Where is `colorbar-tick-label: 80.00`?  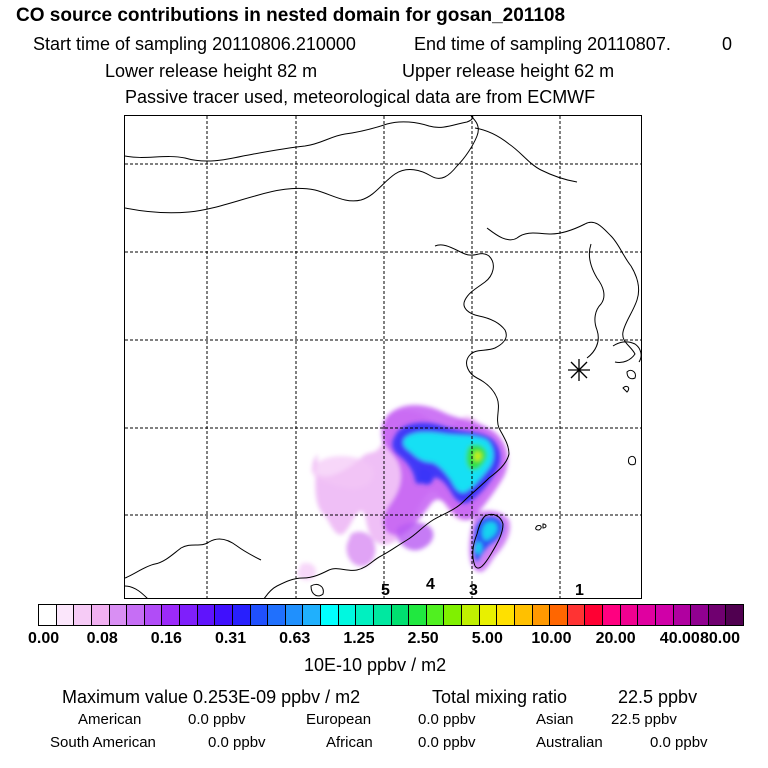 colorbar-tick-label: 80.00 is located at coordinates (720, 638).